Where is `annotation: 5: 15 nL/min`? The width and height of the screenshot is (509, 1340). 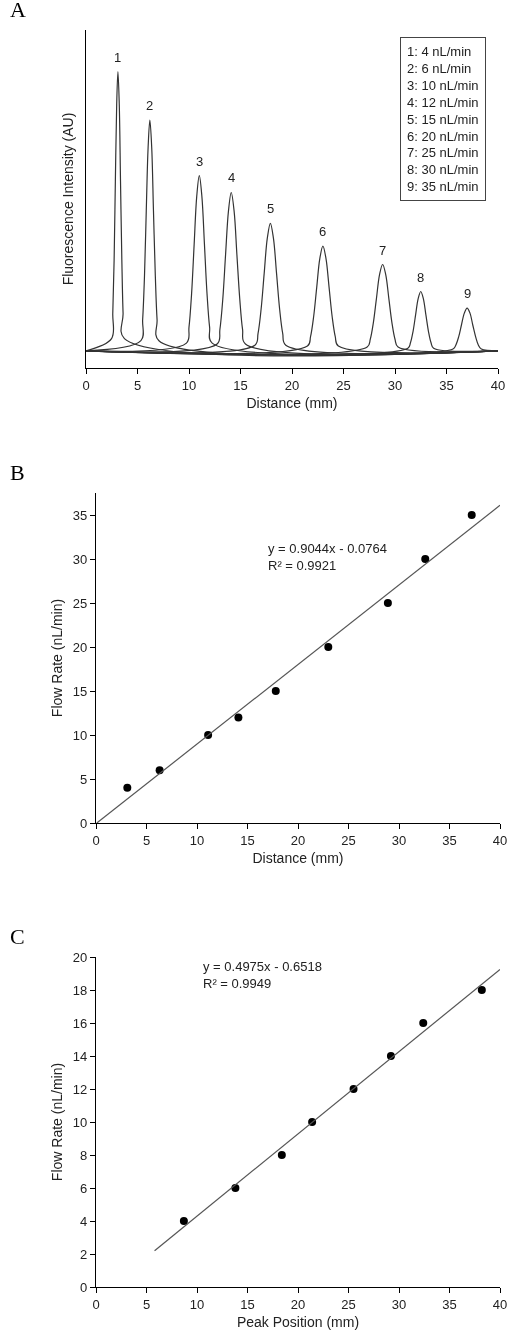 annotation: 5: 15 nL/min is located at coordinates (443, 119).